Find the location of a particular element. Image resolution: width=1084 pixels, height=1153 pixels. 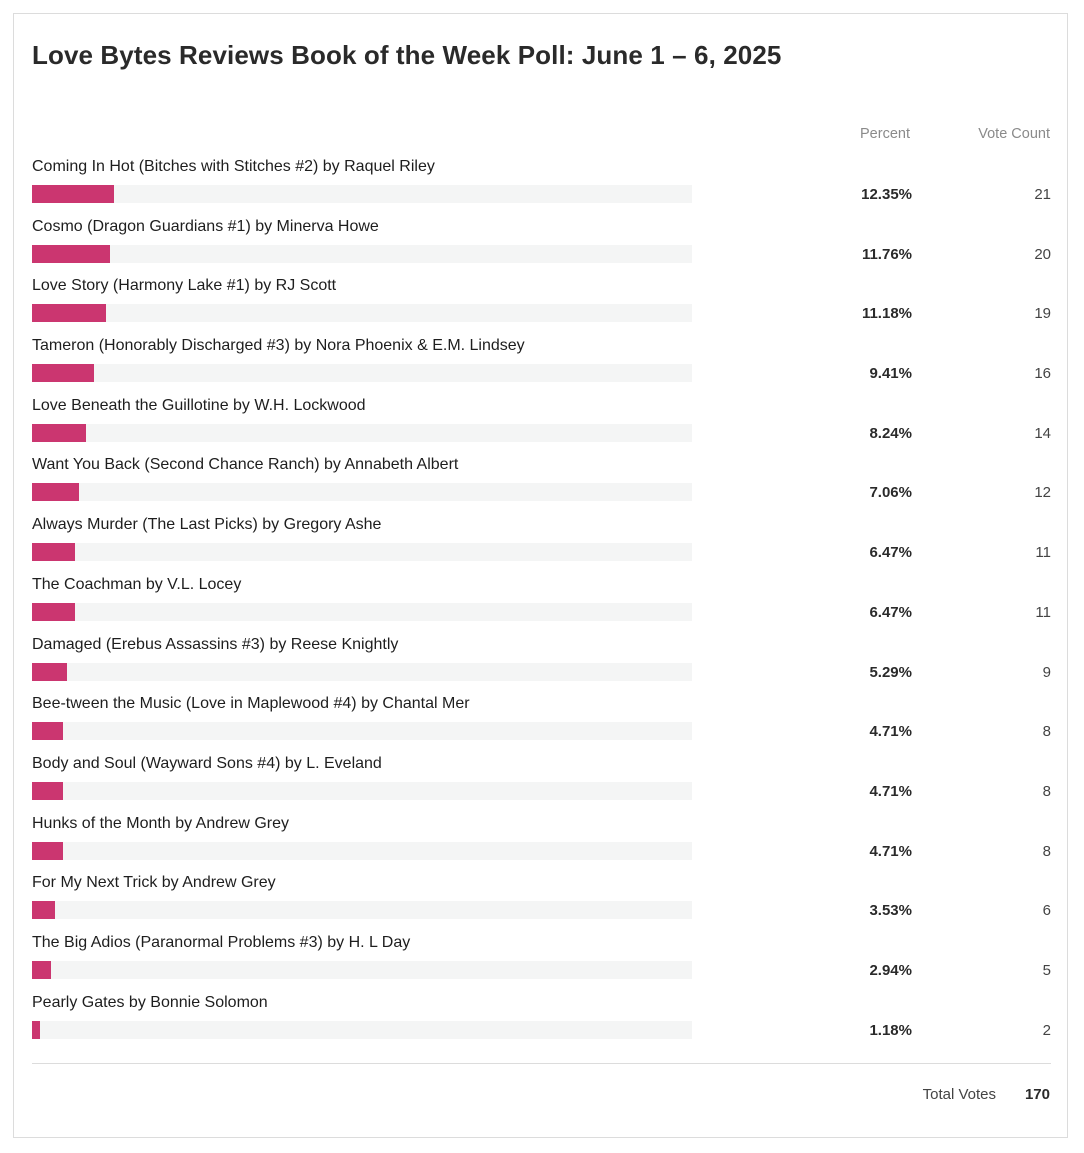

results-divider is located at coordinates (541, 1063).